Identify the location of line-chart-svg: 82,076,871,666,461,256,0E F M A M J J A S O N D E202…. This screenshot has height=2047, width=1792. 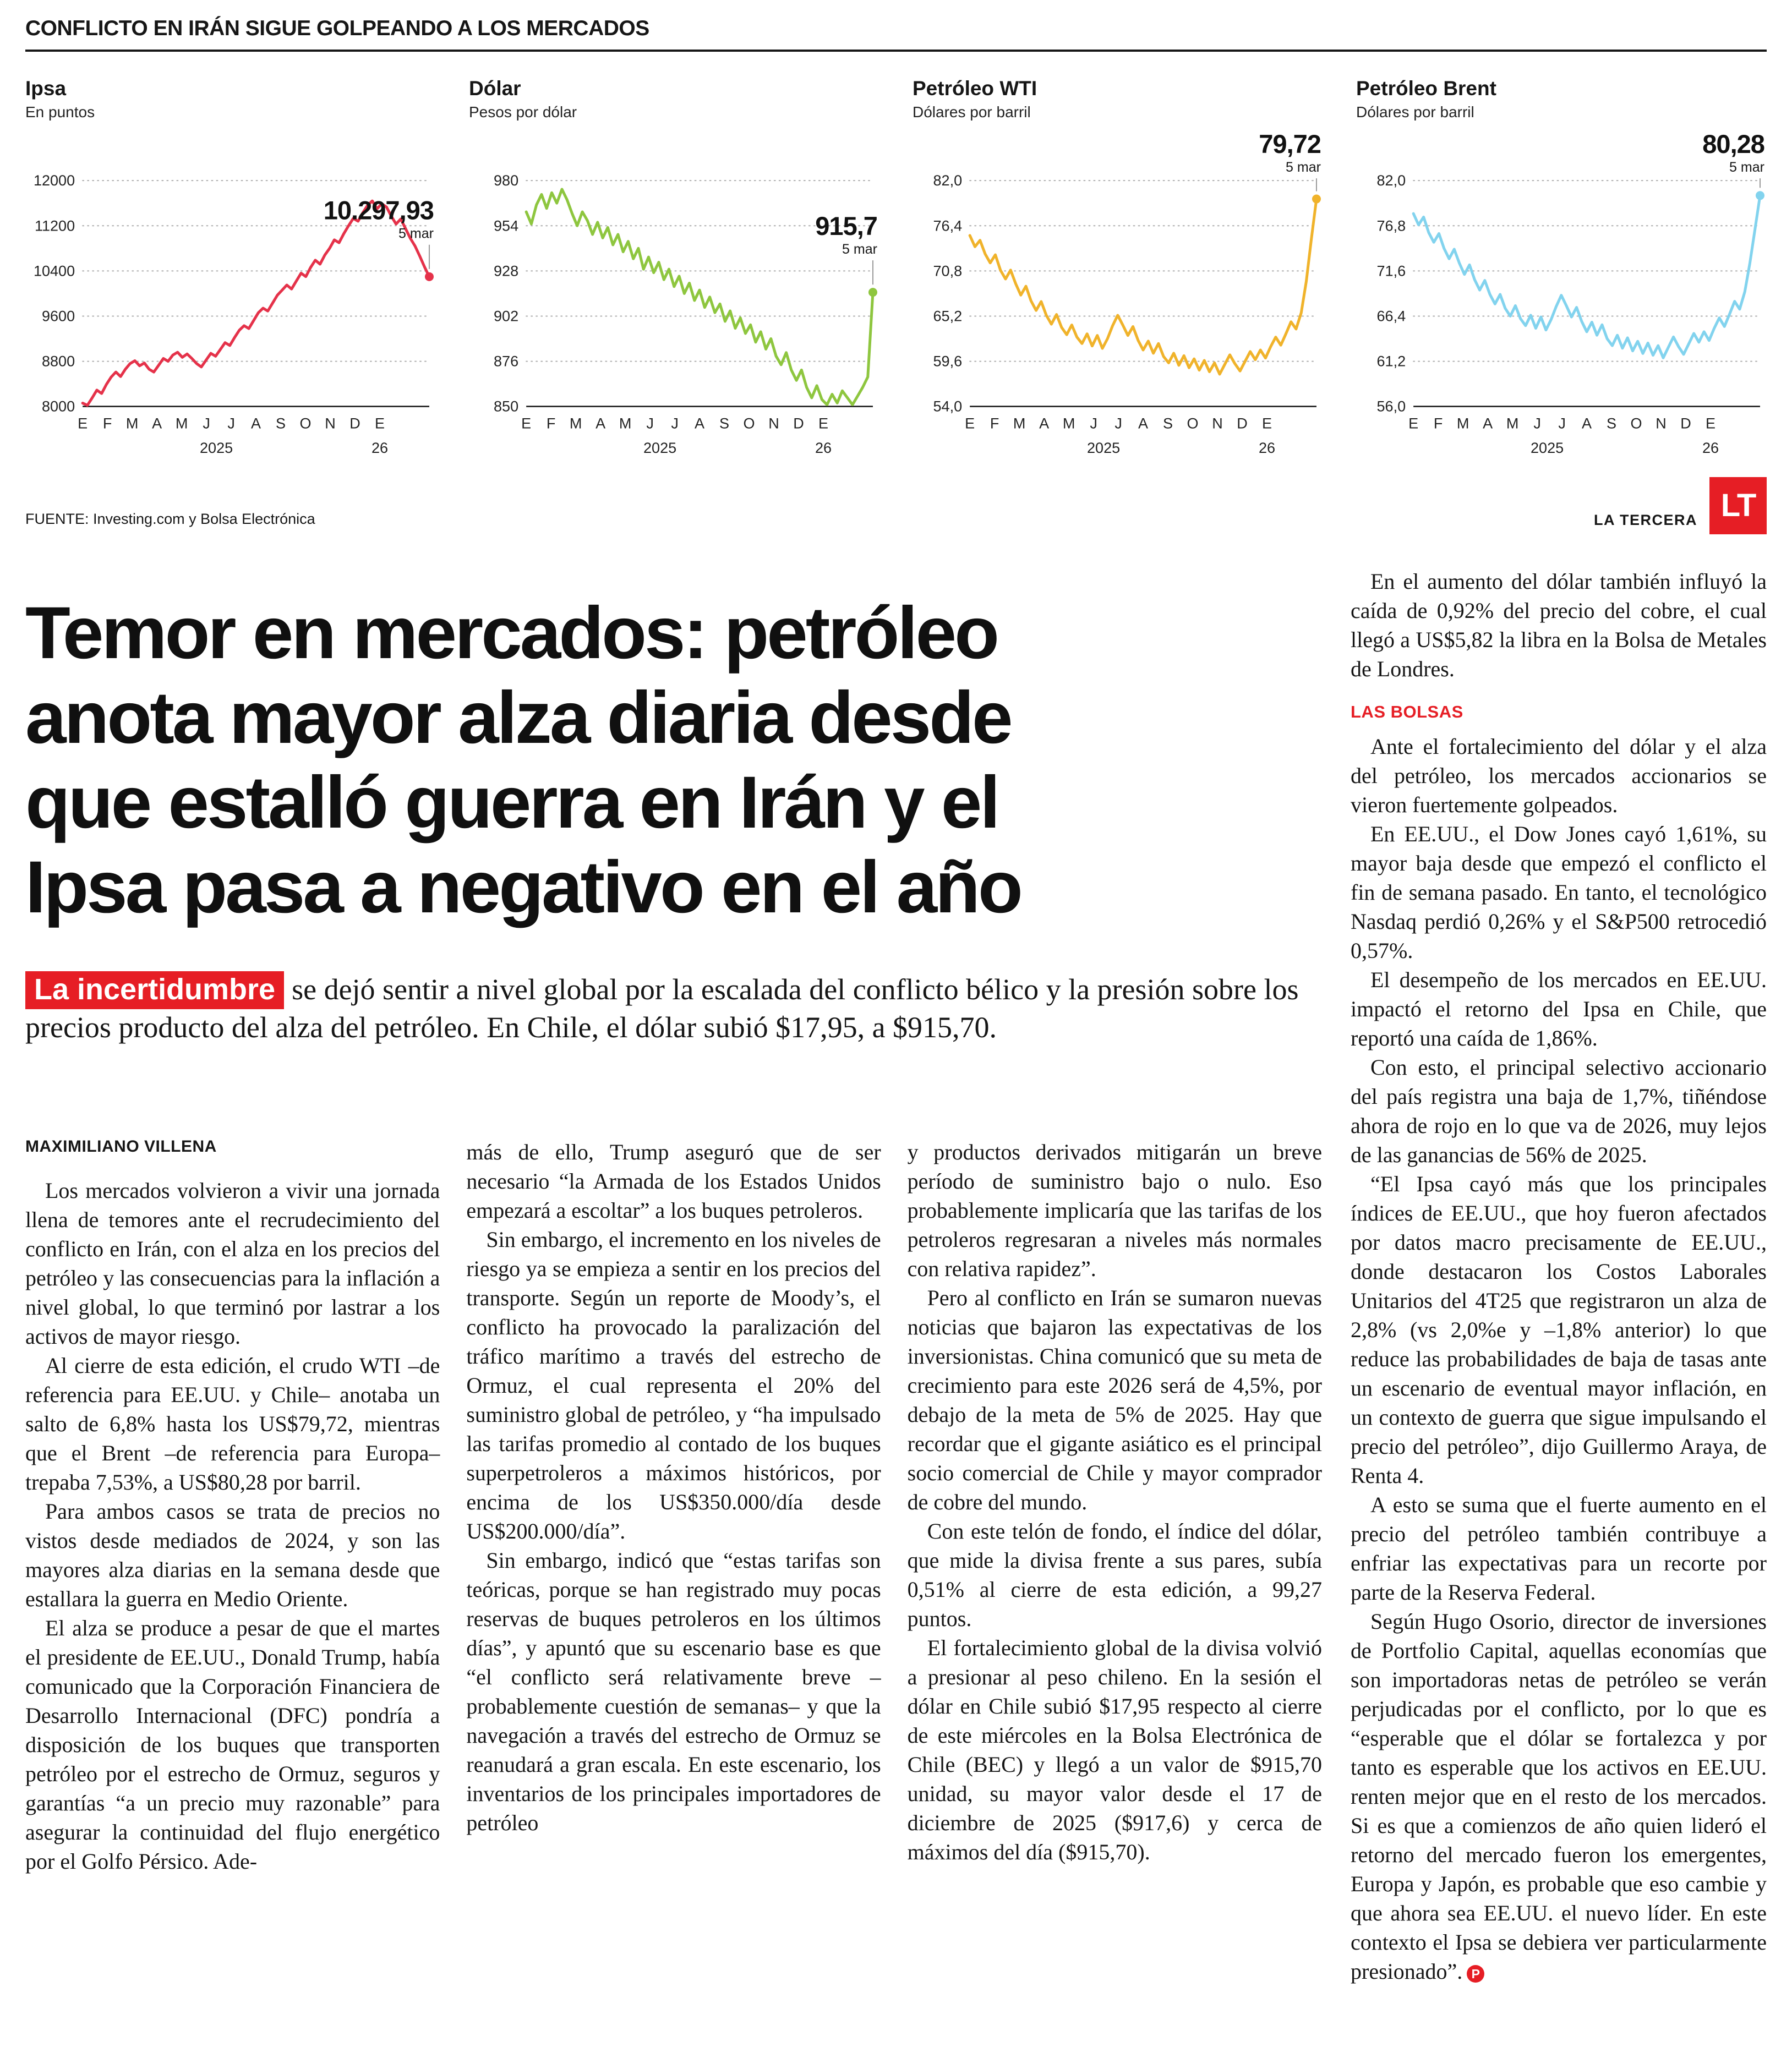
(1571, 292).